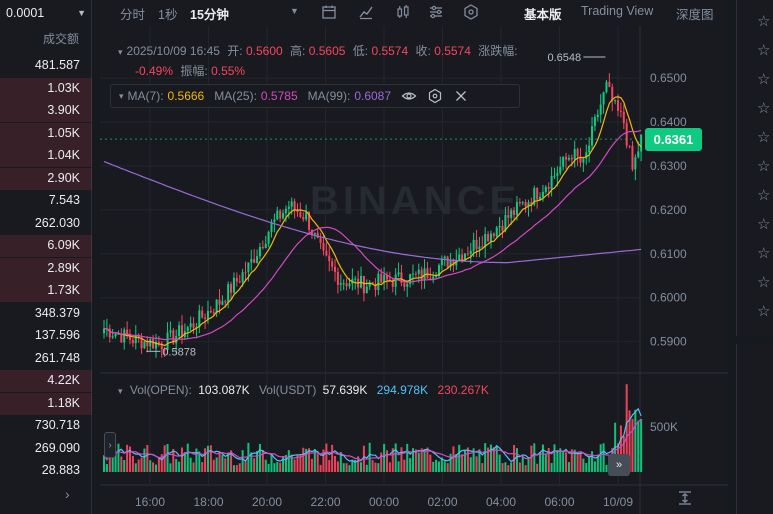 This screenshot has width=773, height=514. Describe the element at coordinates (294, 11) in the screenshot. I see `interval-dropdown-icon: ▼` at that location.